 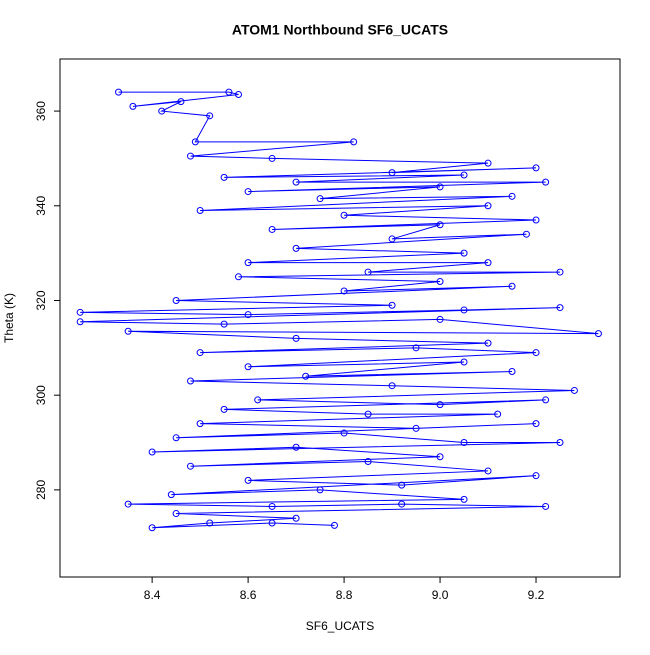 What do you see at coordinates (344, 595) in the screenshot?
I see `x-tick-label: 8.8` at bounding box center [344, 595].